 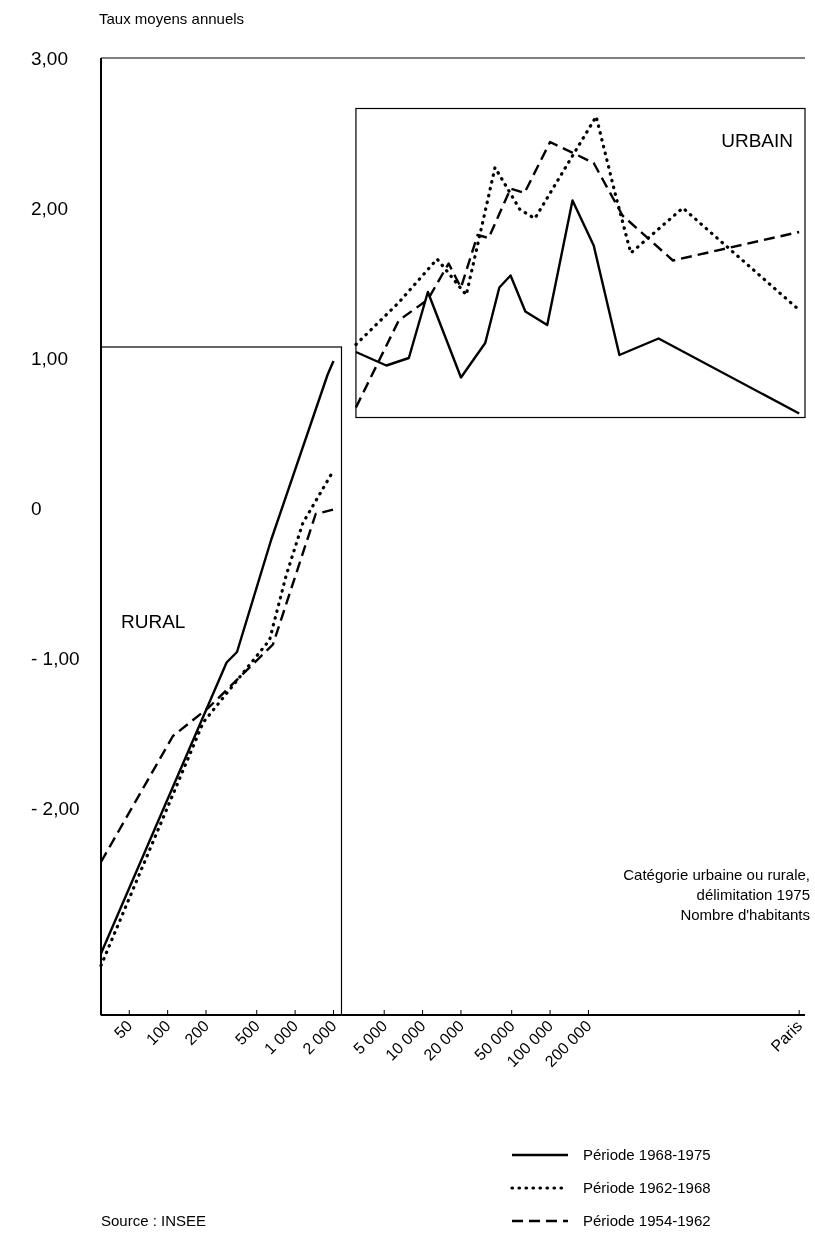 I want to click on annotation: RURAL, so click(x=153, y=621).